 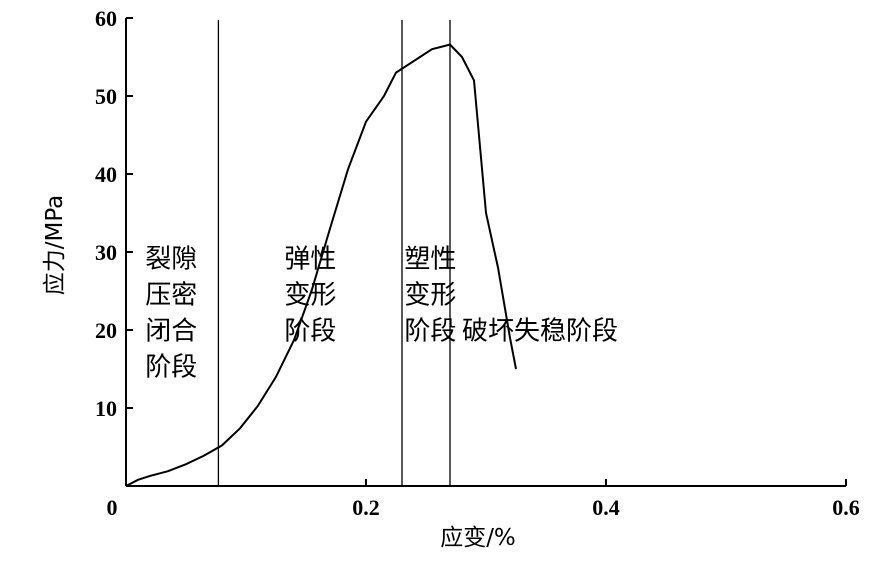 I want to click on x-tick-label: 0.6, so click(x=846, y=507).